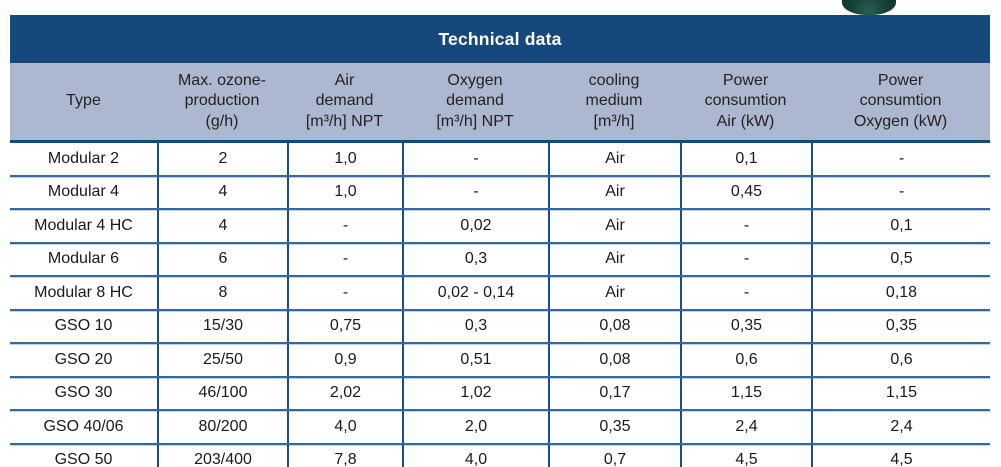 The width and height of the screenshot is (1001, 467). I want to click on column-header-5: cooling medium [m³/h], so click(614, 100).